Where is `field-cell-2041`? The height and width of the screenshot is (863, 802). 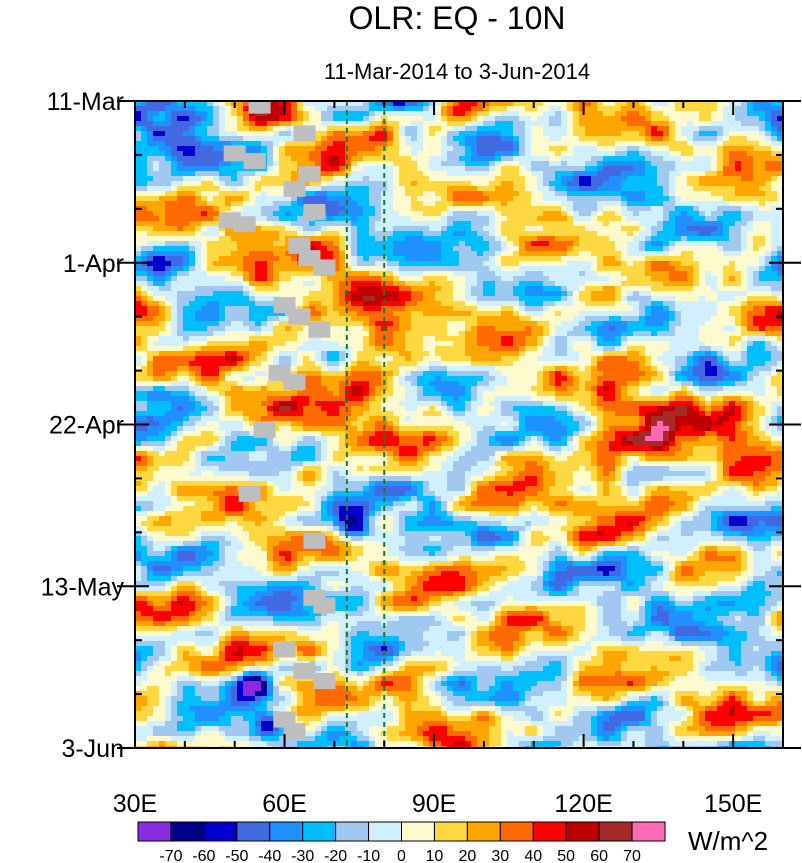 field-cell-2041 is located at coordinates (720, 194).